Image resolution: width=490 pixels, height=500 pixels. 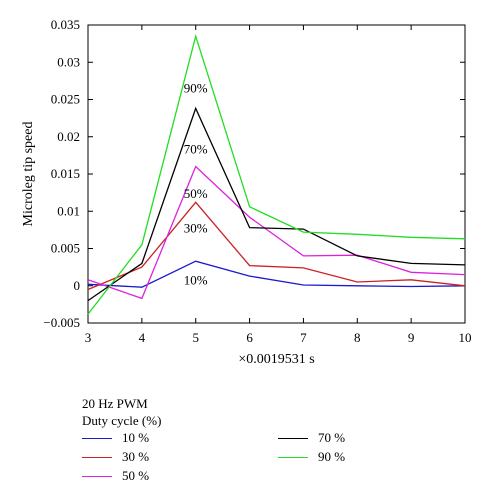 I want to click on y-tick-label: 0.01, so click(x=68, y=210).